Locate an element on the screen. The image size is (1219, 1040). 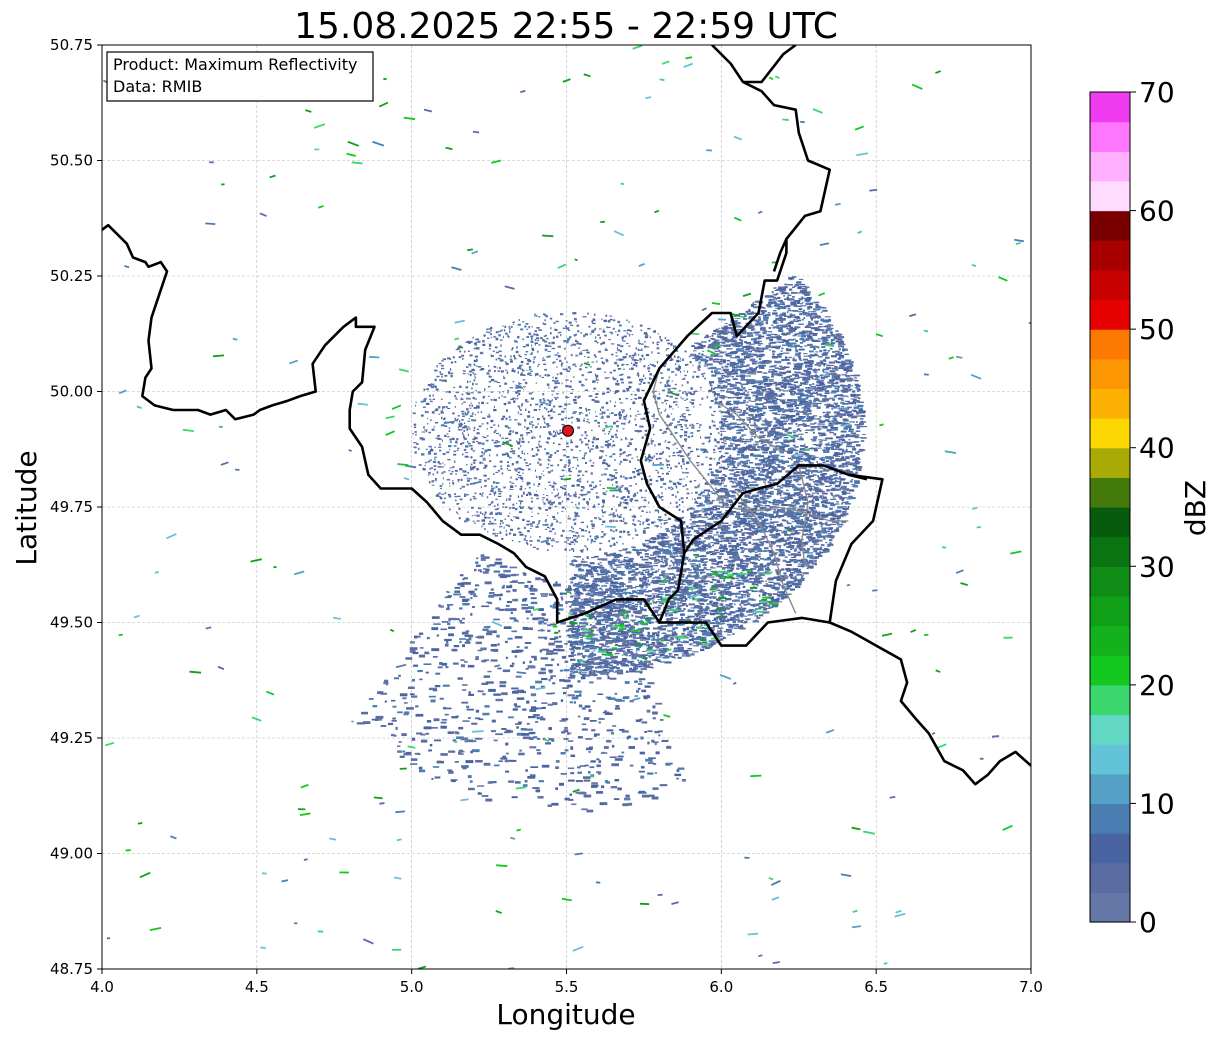
colorbar-tick-label: 40 is located at coordinates (1157, 448).